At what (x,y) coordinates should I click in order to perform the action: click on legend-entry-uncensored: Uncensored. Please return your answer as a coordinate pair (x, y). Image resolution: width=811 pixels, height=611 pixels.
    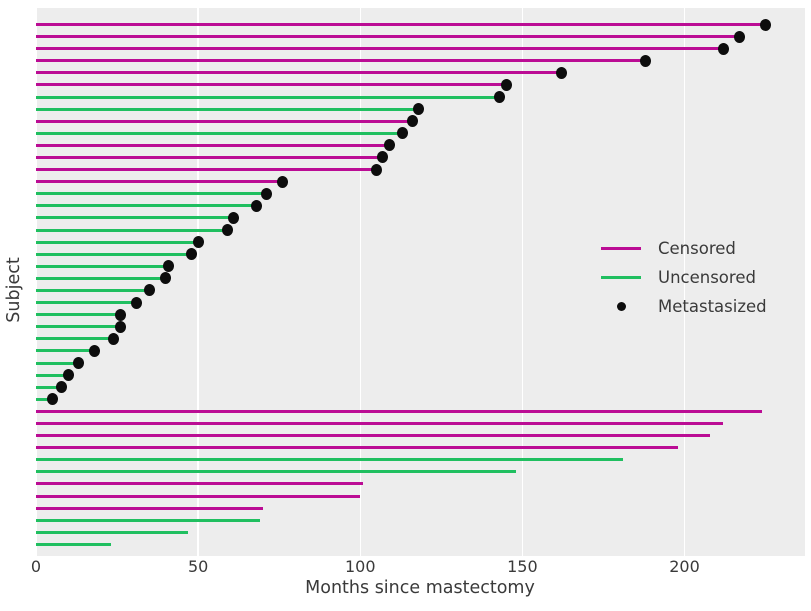
    Looking at the image, I should click on (681, 277).